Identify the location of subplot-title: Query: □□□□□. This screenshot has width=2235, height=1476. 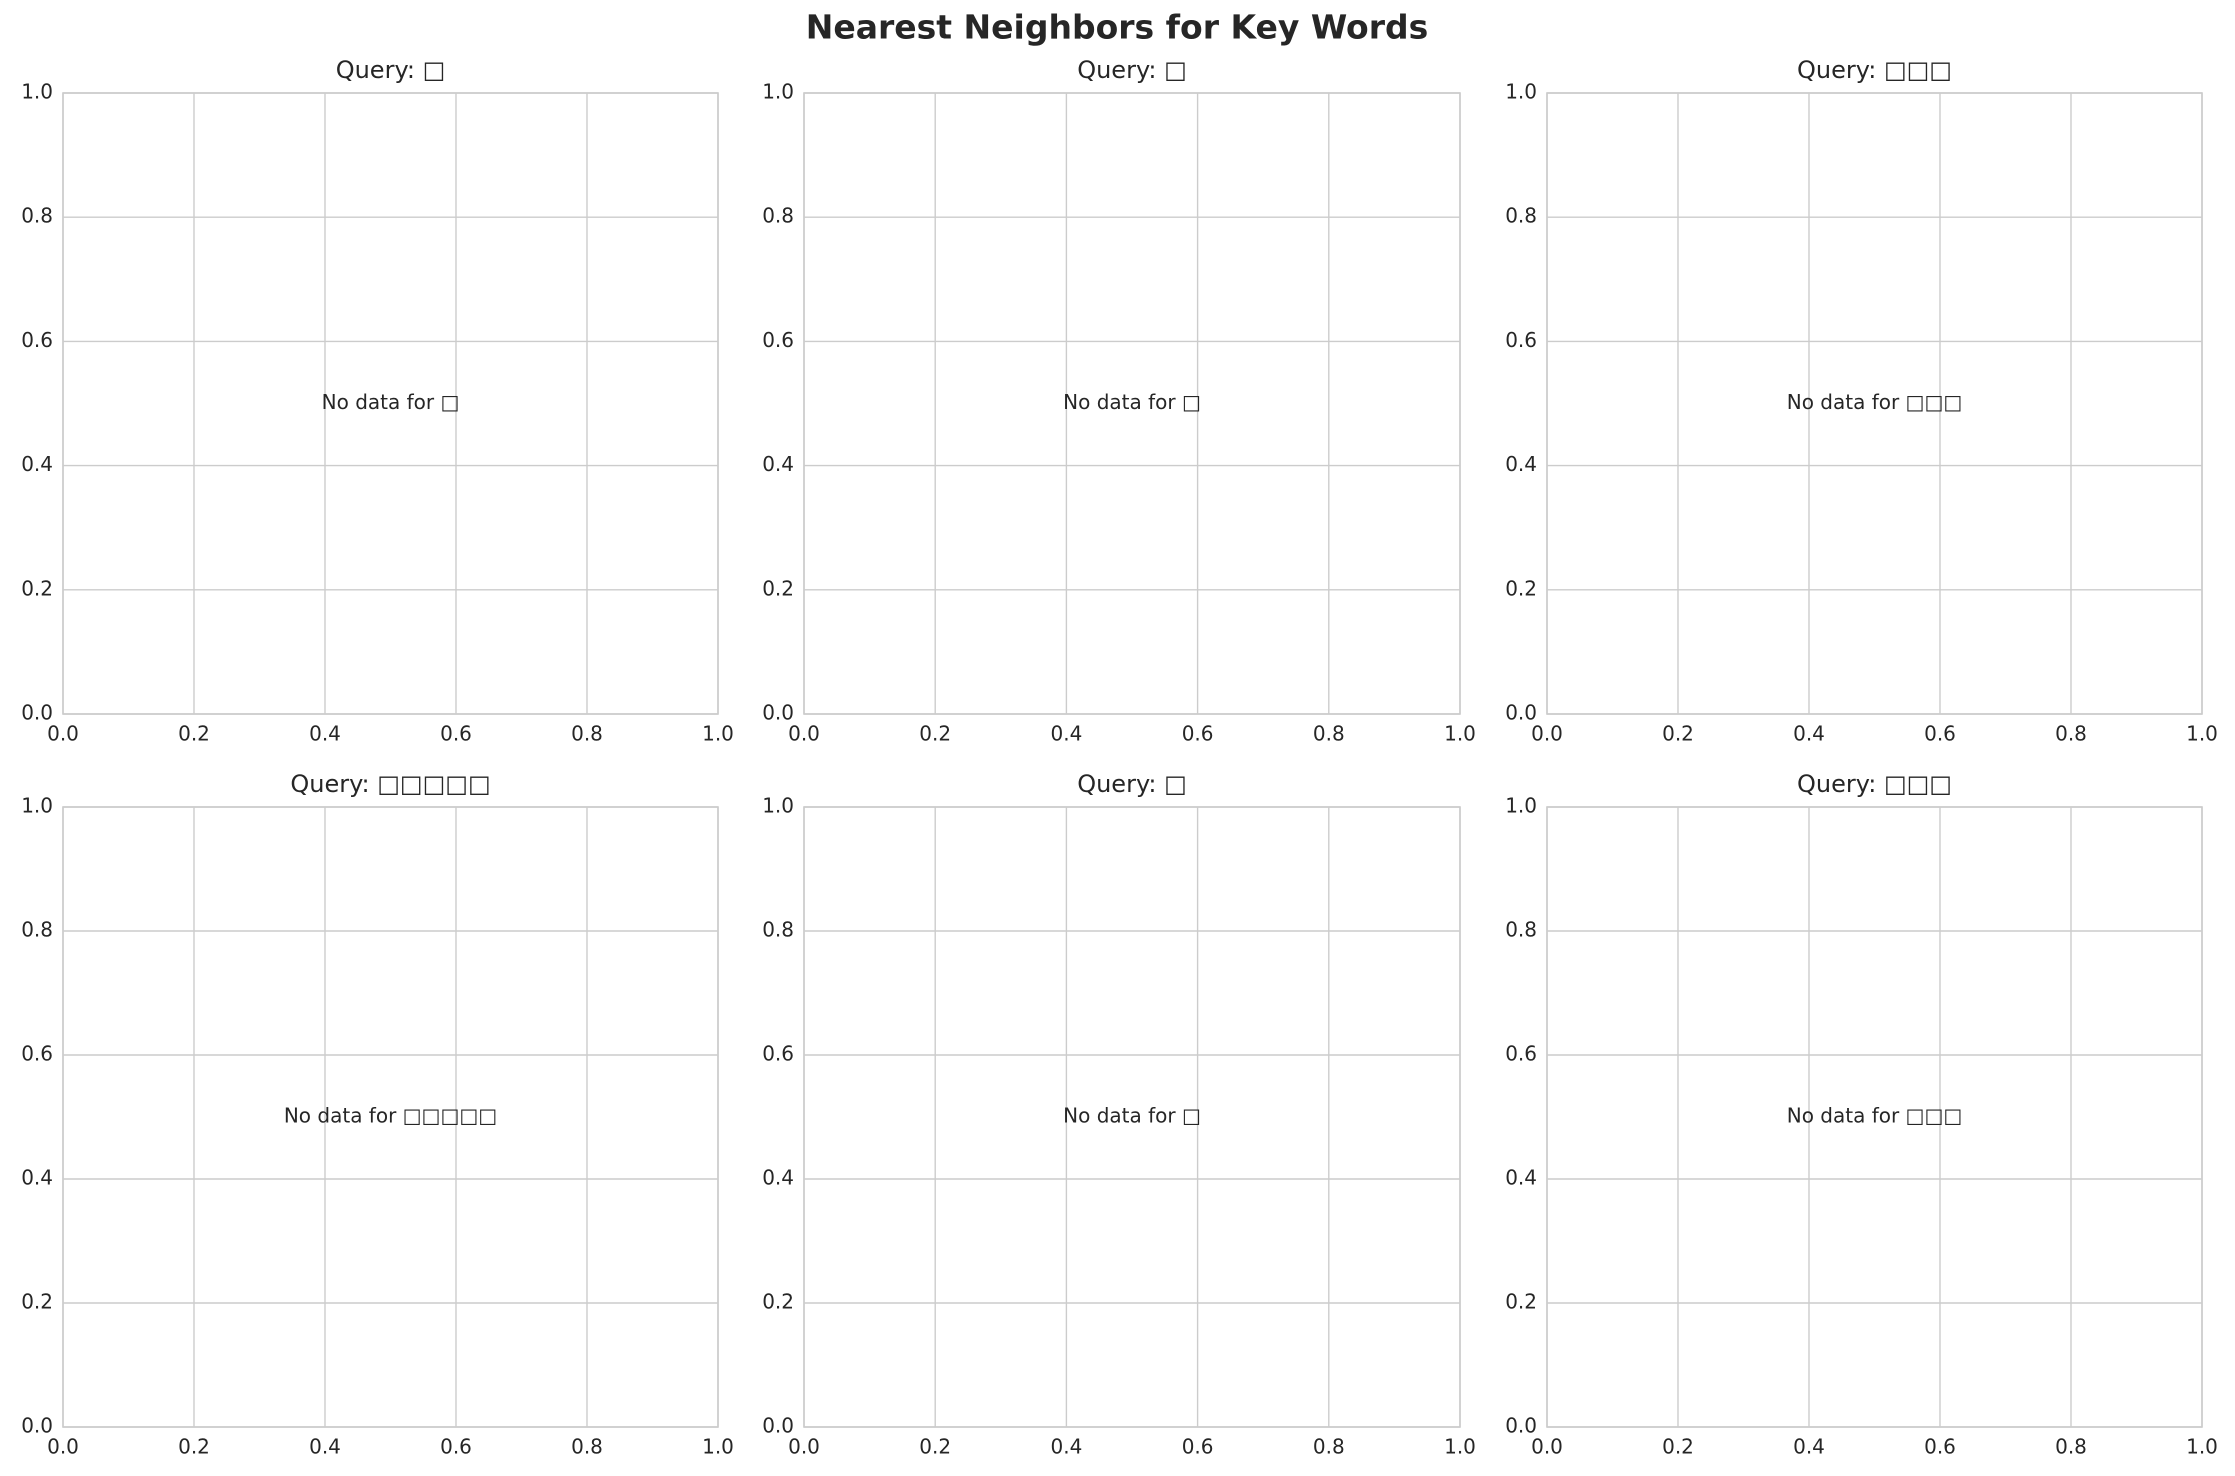
(390, 784).